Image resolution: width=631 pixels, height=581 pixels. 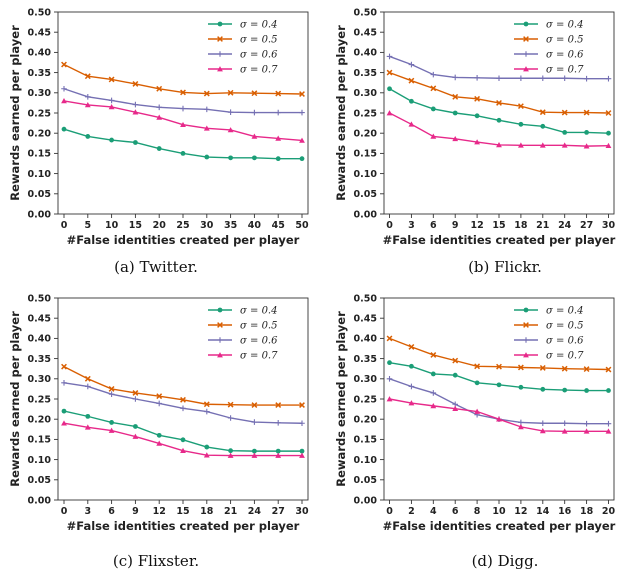 I want to click on x-tick-label: 50, so click(x=302, y=225).